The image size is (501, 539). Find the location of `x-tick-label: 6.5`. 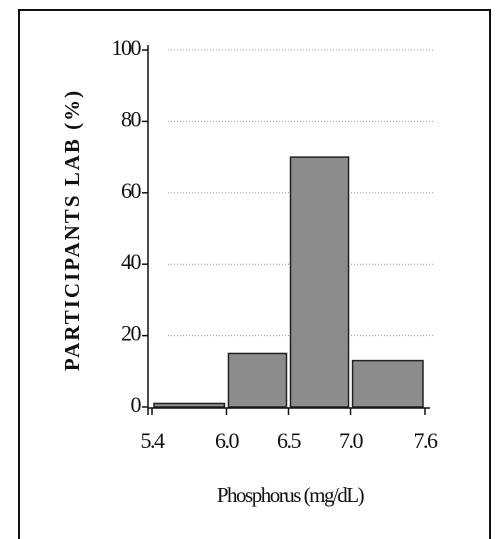

x-tick-label: 6.5 is located at coordinates (289, 440).